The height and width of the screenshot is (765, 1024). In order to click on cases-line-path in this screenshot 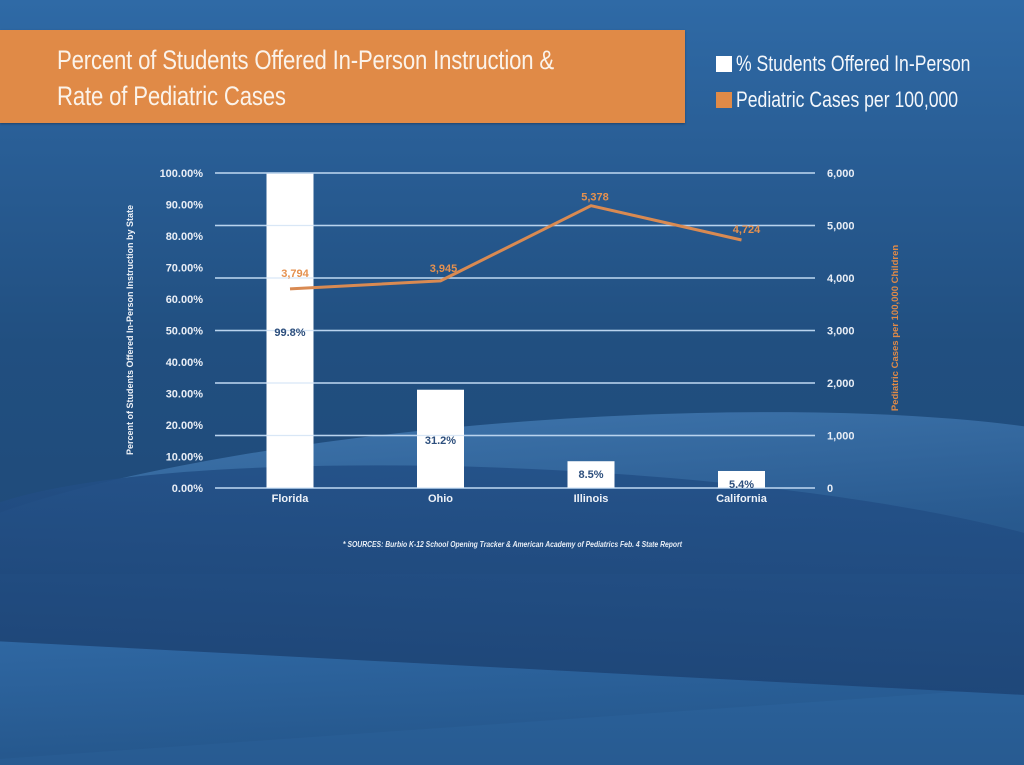, I will do `click(516, 247)`.